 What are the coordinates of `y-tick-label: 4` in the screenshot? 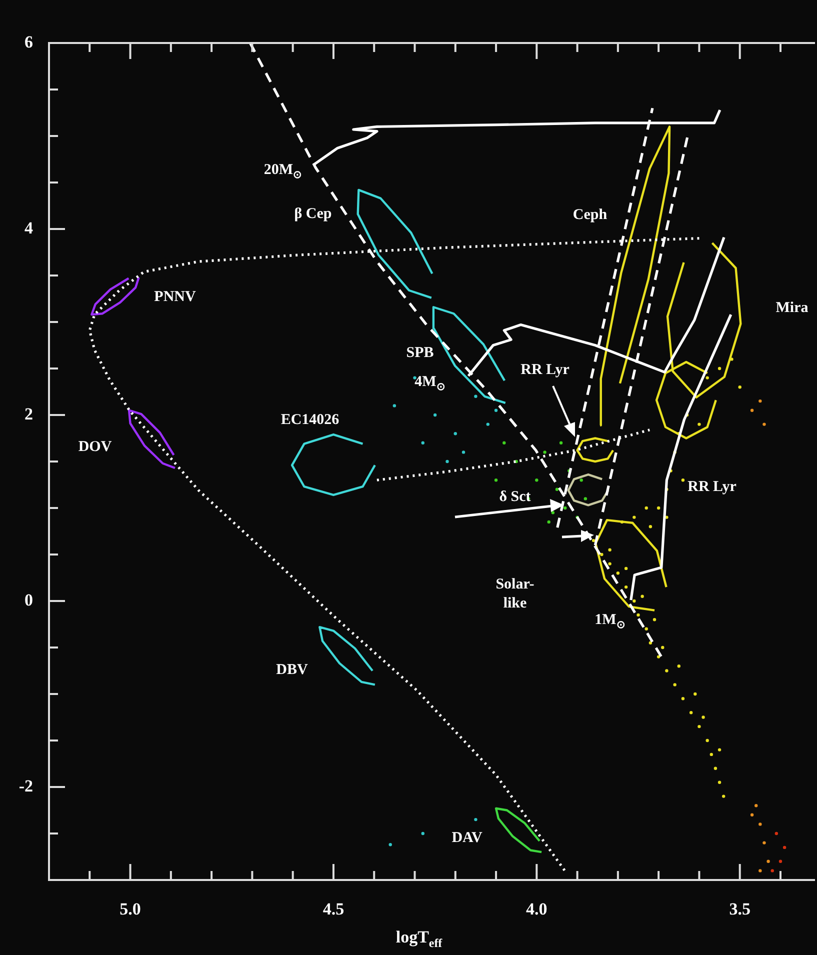 It's located at (29, 228).